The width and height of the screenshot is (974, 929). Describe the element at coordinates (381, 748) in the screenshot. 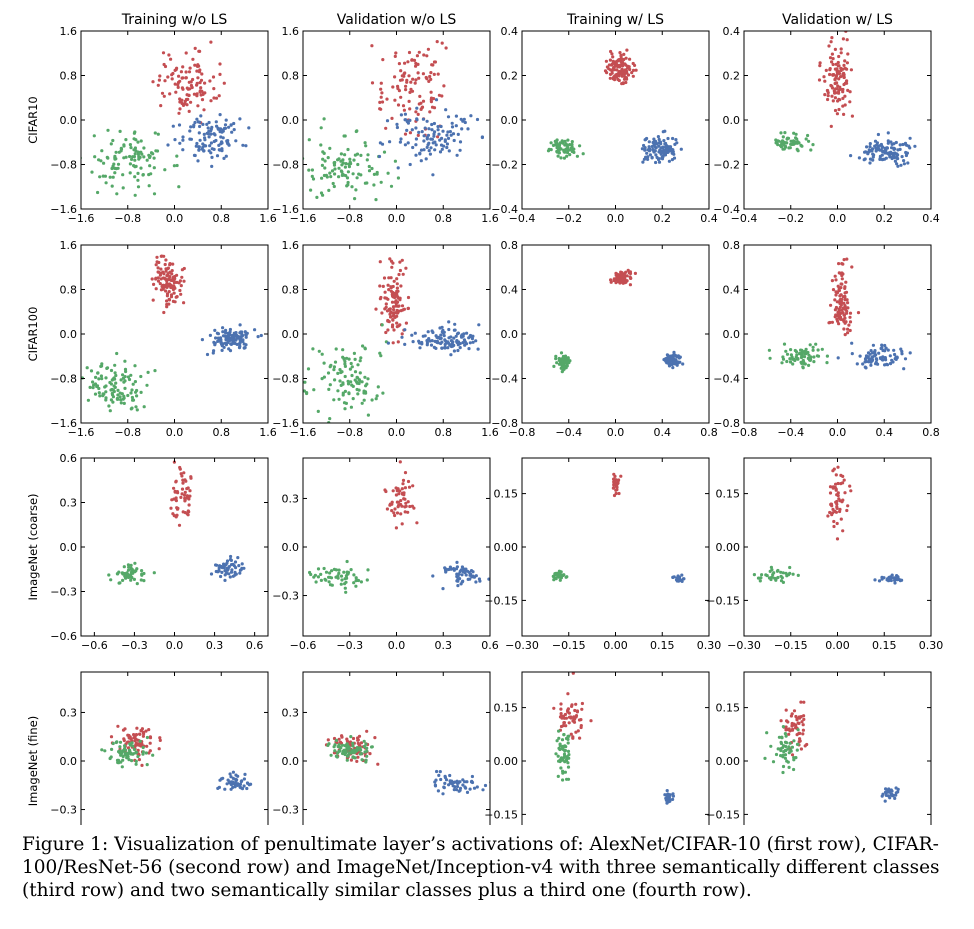

I see `scatter-panel: −0.6−0.30.00.30.6−0.30.00.3` at that location.